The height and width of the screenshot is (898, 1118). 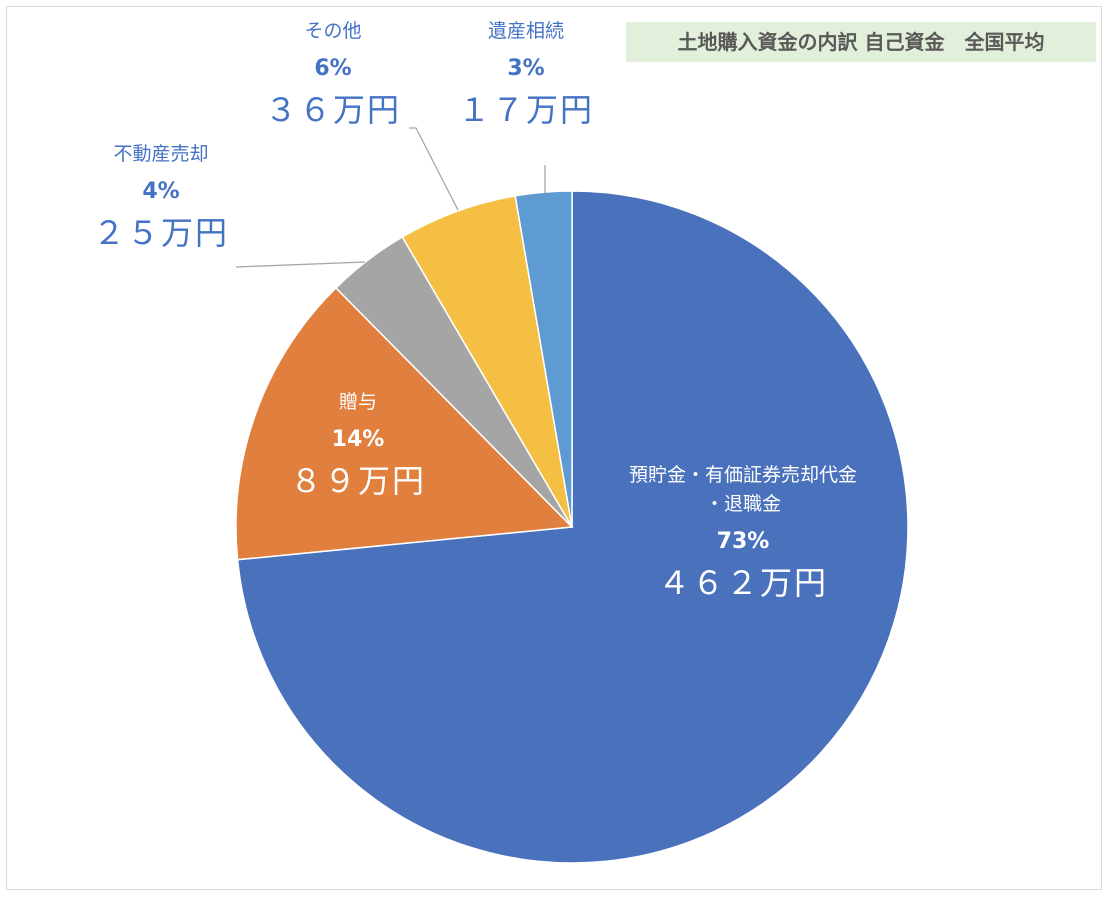 What do you see at coordinates (161, 191) in the screenshot?
I see `label-percent: 4%` at bounding box center [161, 191].